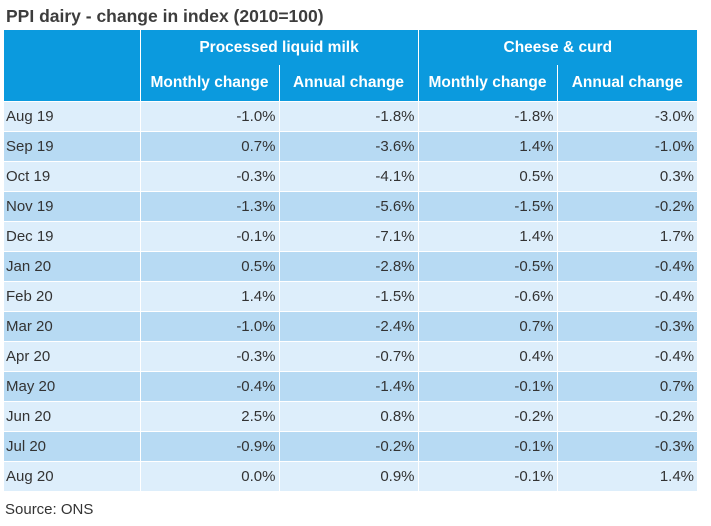 This screenshot has height=526, width=711. Describe the element at coordinates (348, 475) in the screenshot. I see `table-cell: 0.9%` at that location.